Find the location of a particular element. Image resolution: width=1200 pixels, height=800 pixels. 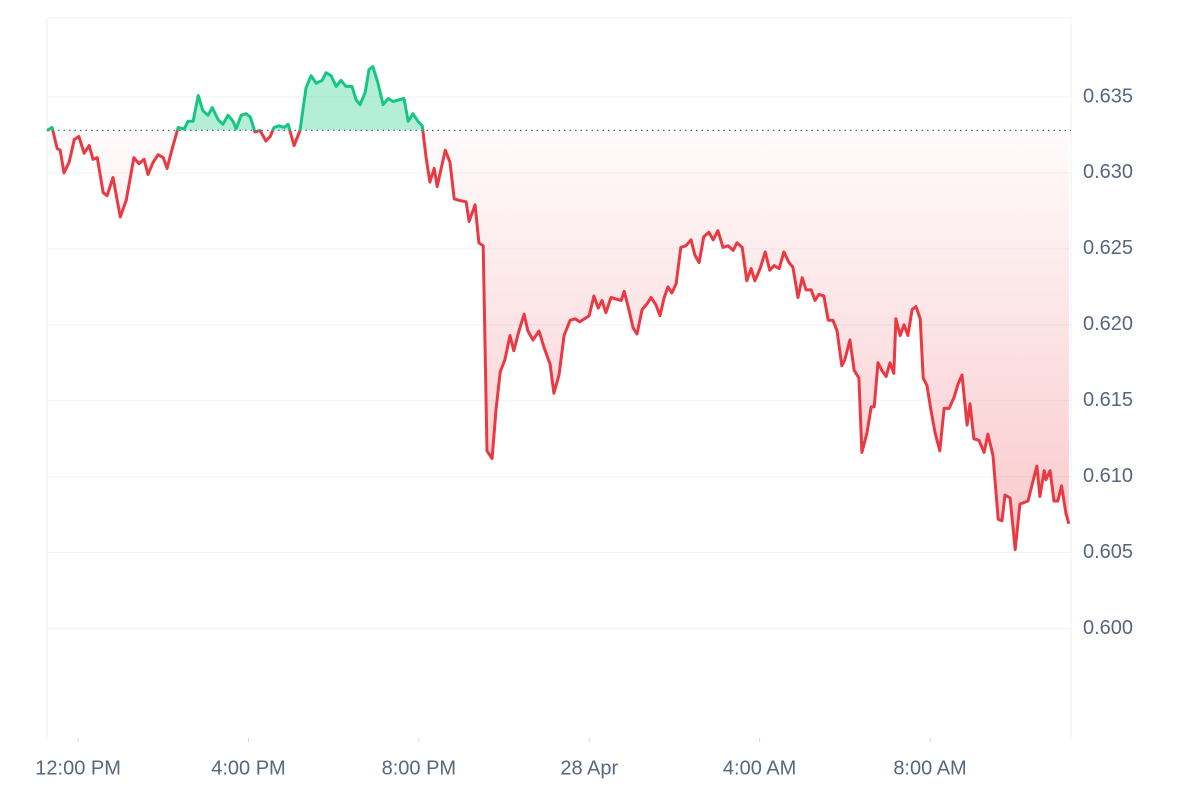

x-tick-label: 4:00 PM is located at coordinates (248, 768).